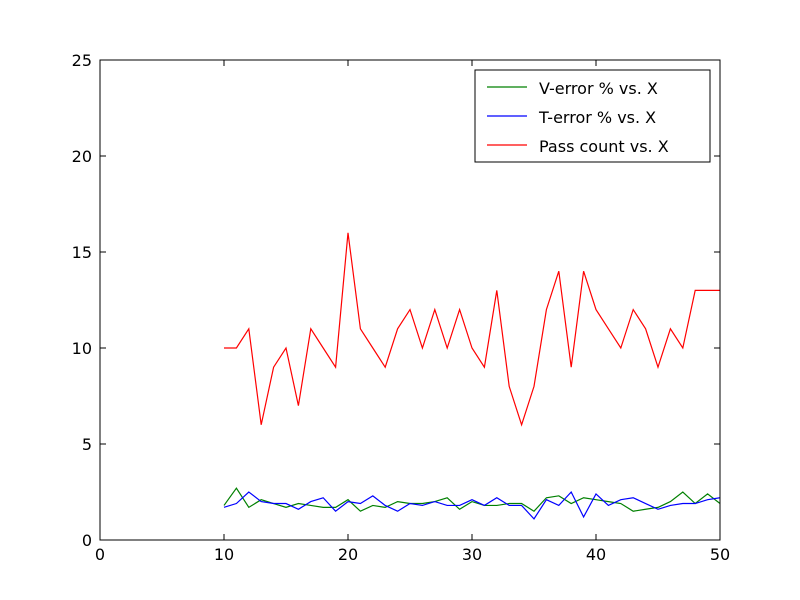  I want to click on y-tick-label: 25, so click(82, 60).